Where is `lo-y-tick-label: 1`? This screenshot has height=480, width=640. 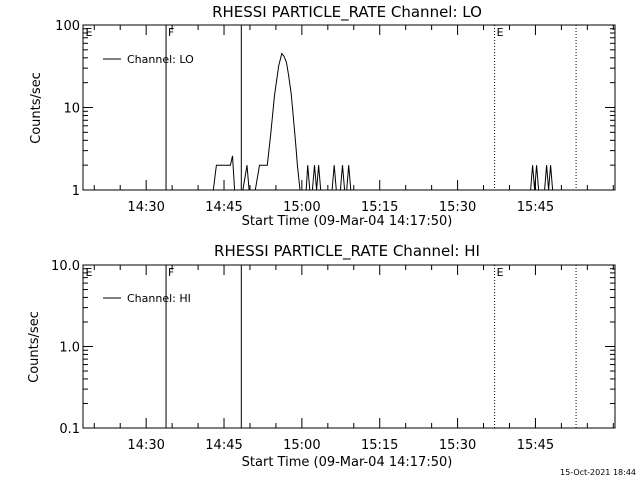
lo-y-tick-label: 1 is located at coordinates (76, 191).